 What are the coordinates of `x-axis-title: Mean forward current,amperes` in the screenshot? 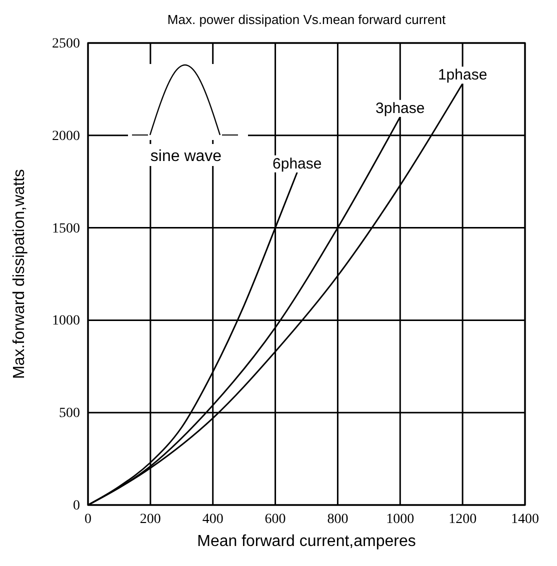 It's located at (306, 541).